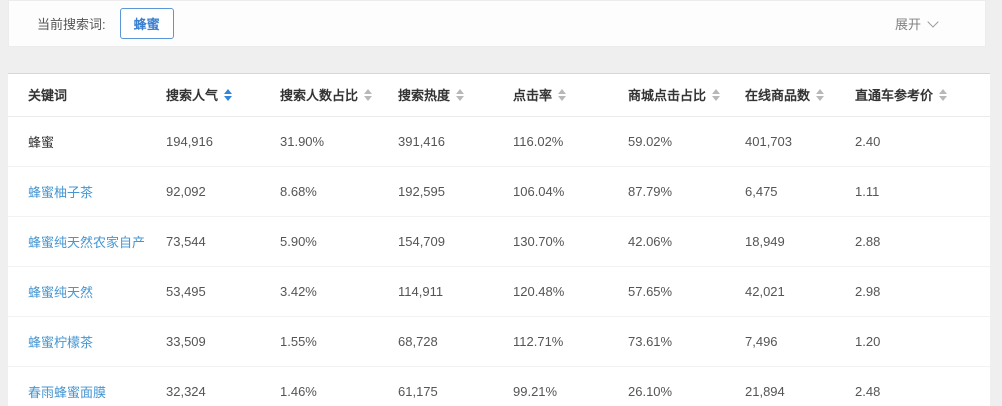 This screenshot has height=406, width=1002. What do you see at coordinates (922, 241) in the screenshot?
I see `cell-value: 2.88` at bounding box center [922, 241].